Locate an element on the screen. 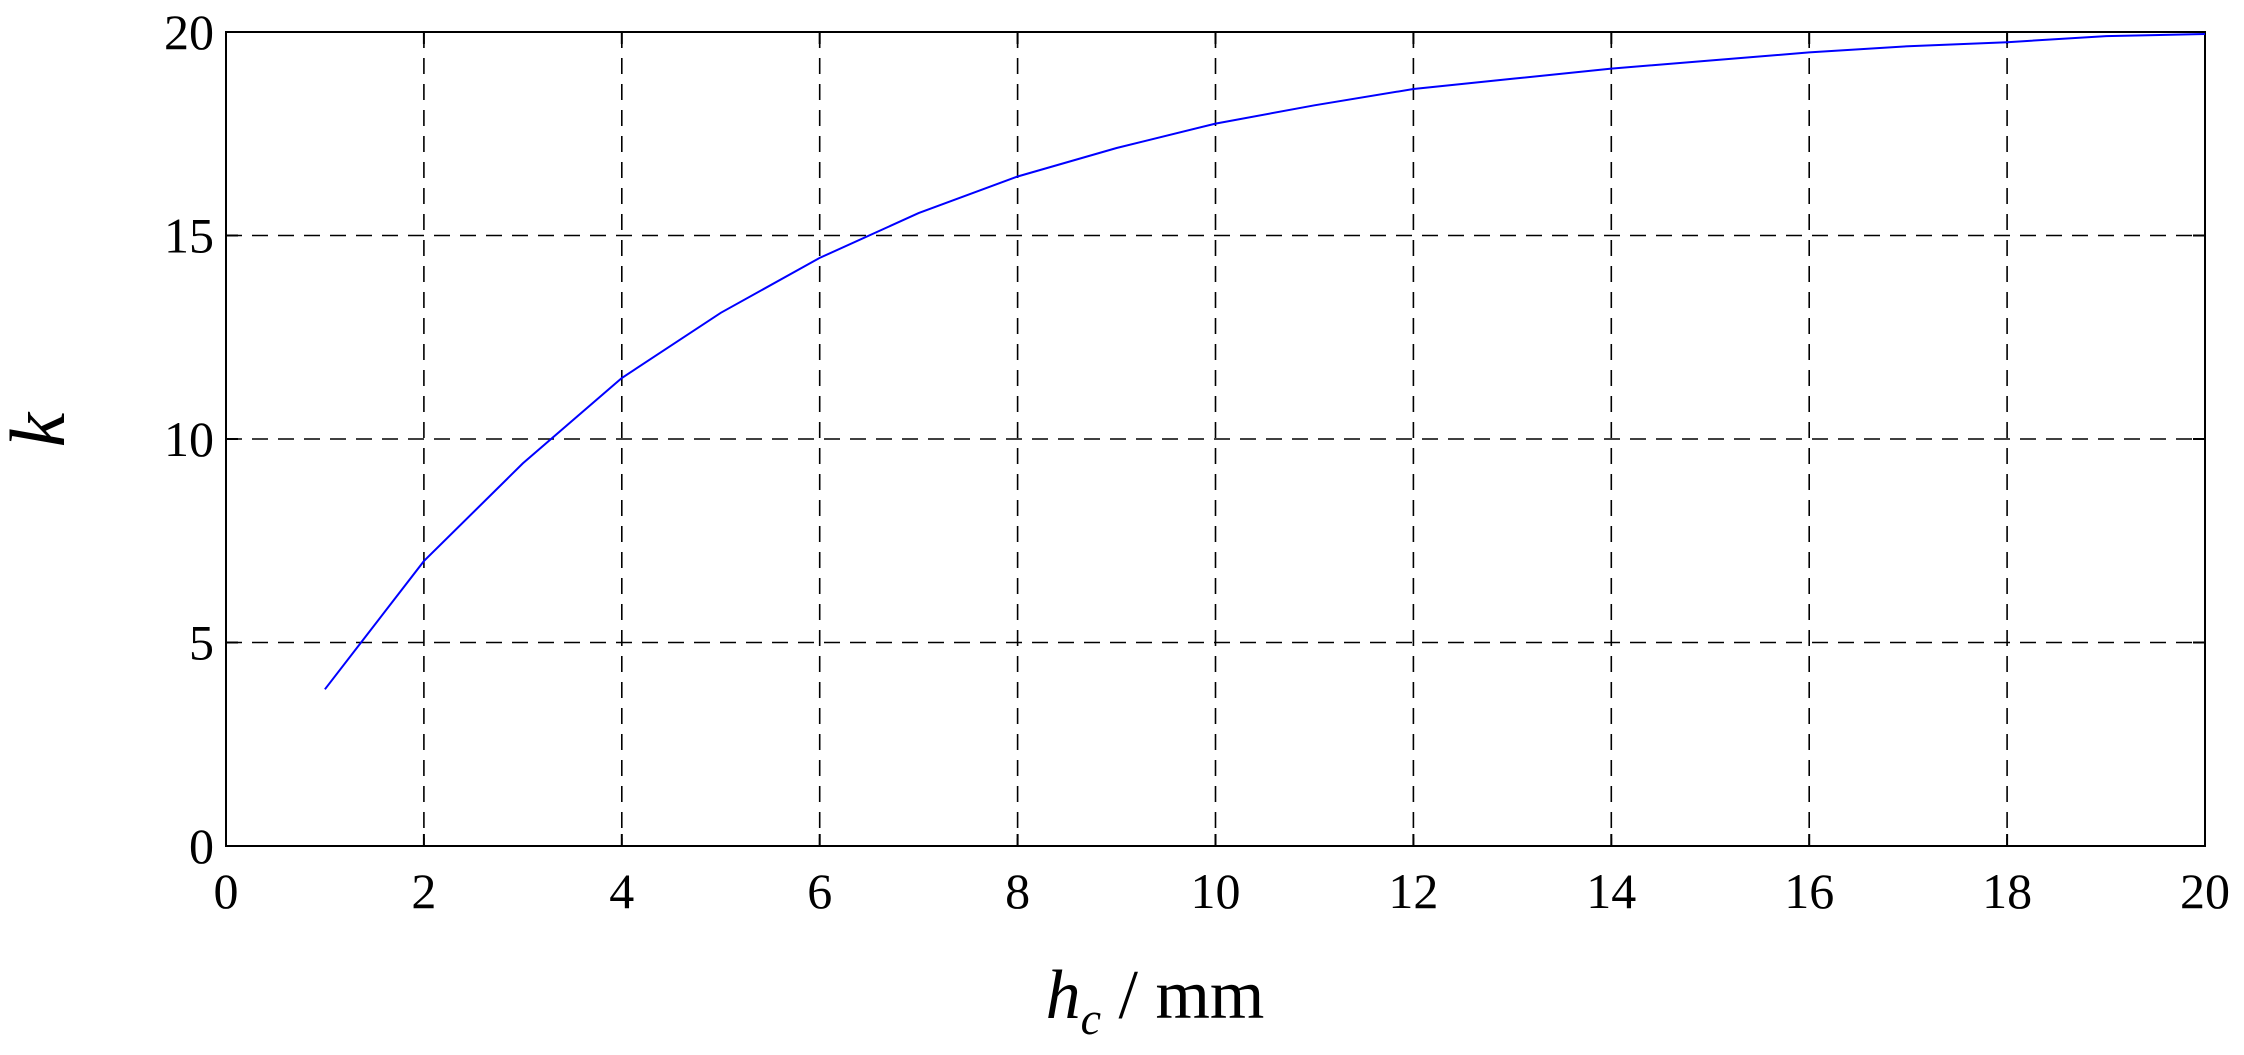  y-tick-labels: 0 5 10 15 20 is located at coordinates (189, 439).